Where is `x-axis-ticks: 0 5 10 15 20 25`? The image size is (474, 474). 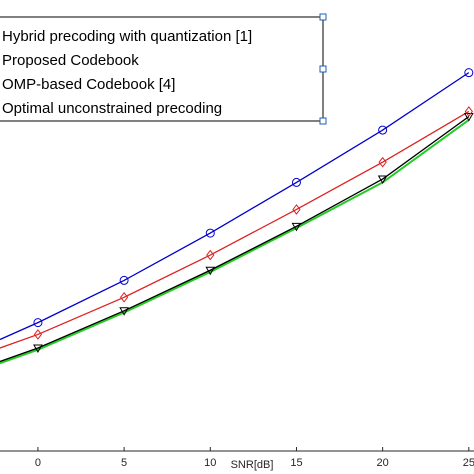 x-axis-ticks: 0 5 10 15 20 25 is located at coordinates (254, 458).